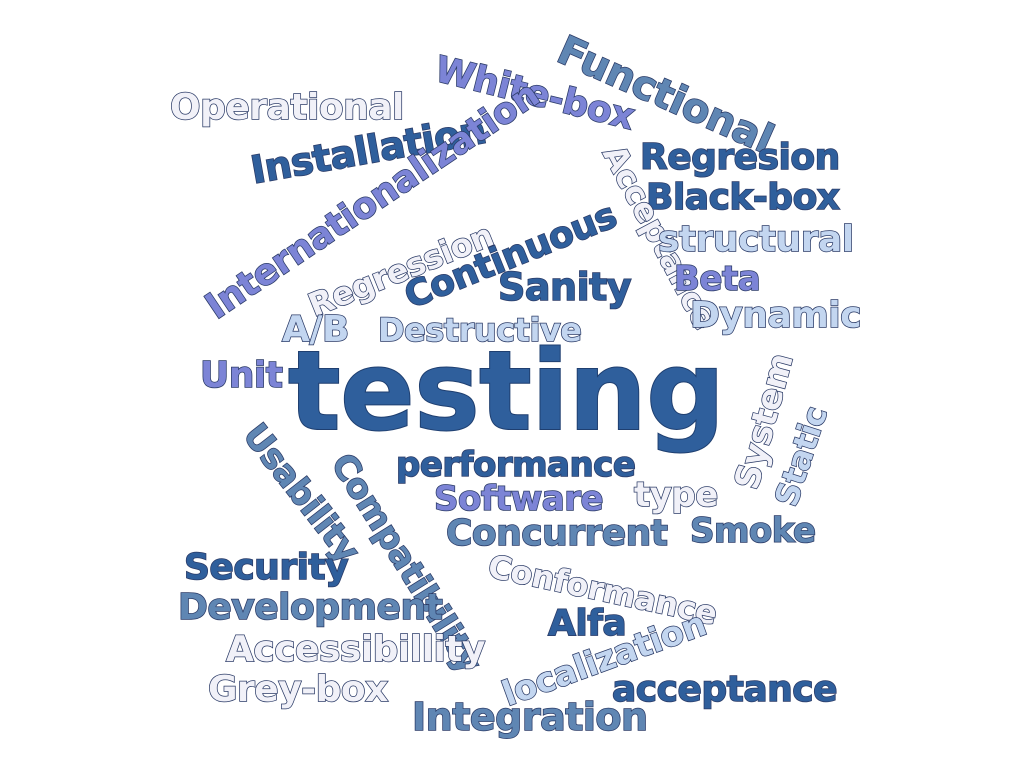 The width and height of the screenshot is (1024, 768). Describe the element at coordinates (557, 533) in the screenshot. I see `word-concurrent: Concurrent` at that location.